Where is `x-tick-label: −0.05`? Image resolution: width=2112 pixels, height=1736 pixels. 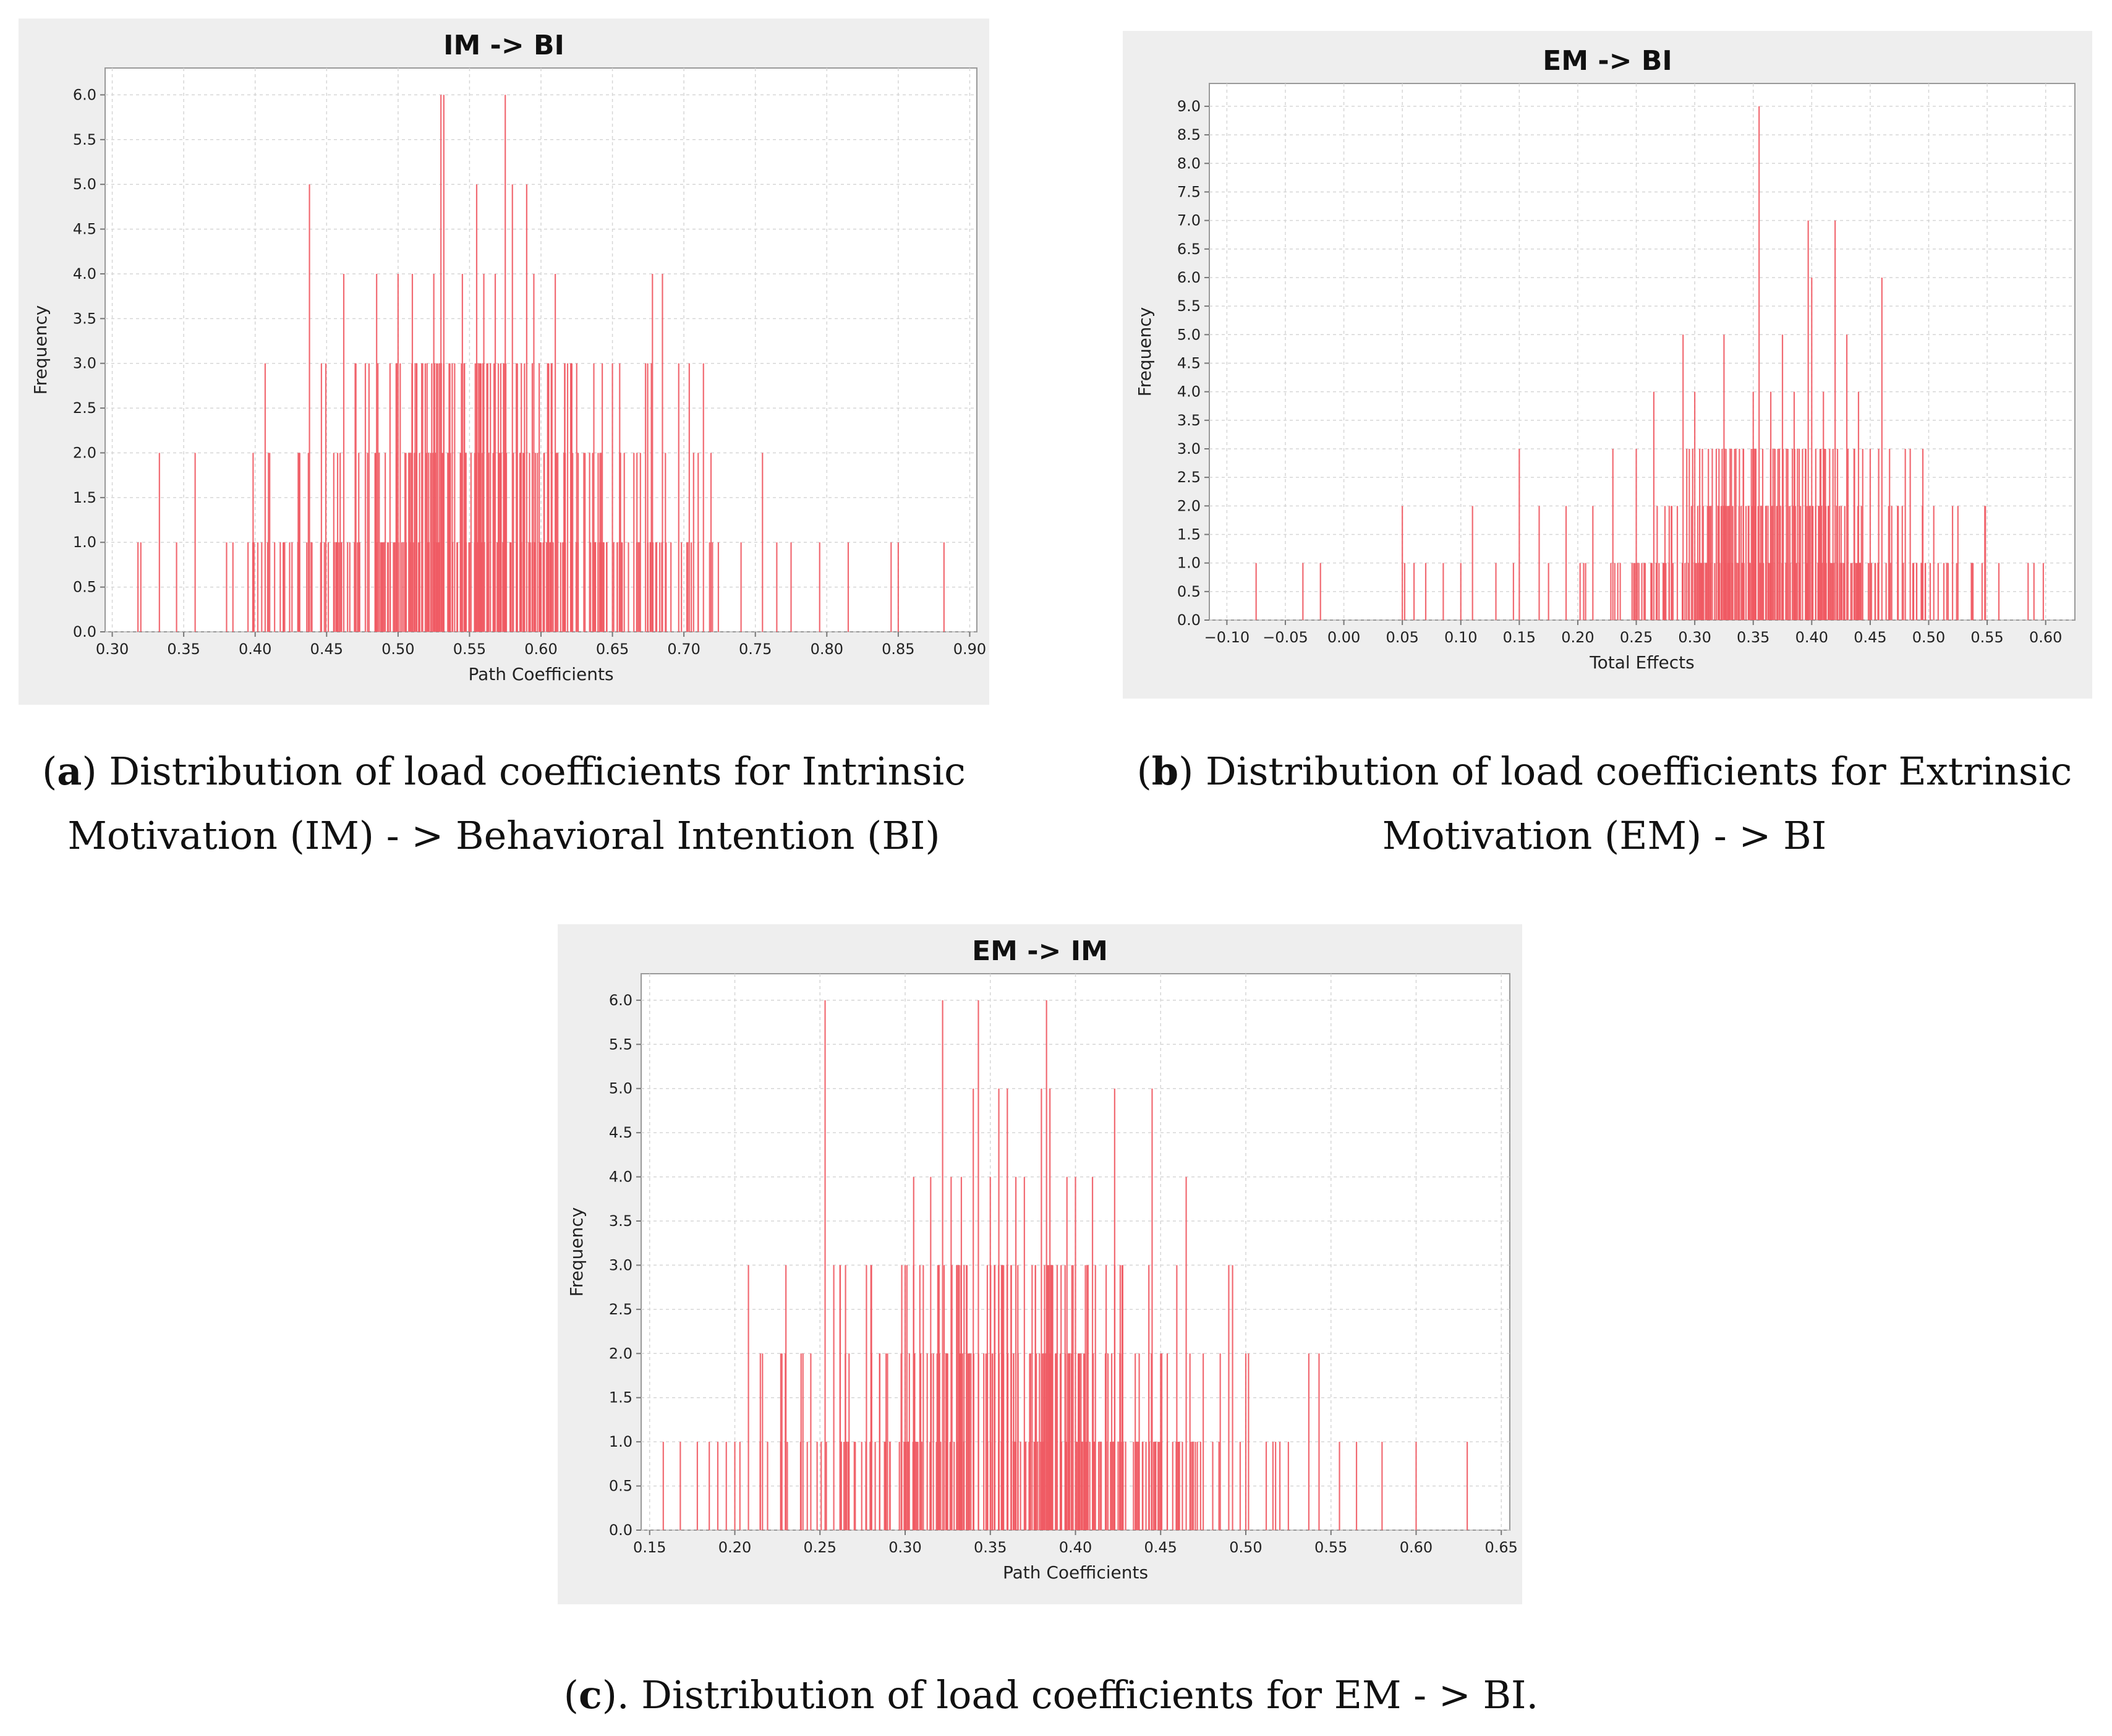
x-tick-label: −0.05 is located at coordinates (1285, 637).